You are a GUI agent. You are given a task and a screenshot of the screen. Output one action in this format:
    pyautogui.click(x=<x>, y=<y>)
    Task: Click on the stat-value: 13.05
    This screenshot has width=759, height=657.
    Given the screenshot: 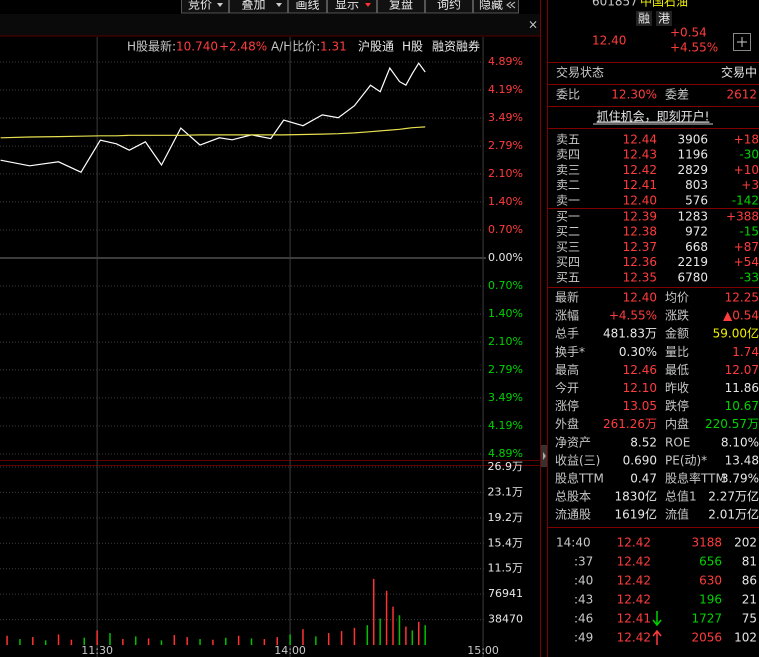 What is the action you would take?
    pyautogui.click(x=640, y=406)
    